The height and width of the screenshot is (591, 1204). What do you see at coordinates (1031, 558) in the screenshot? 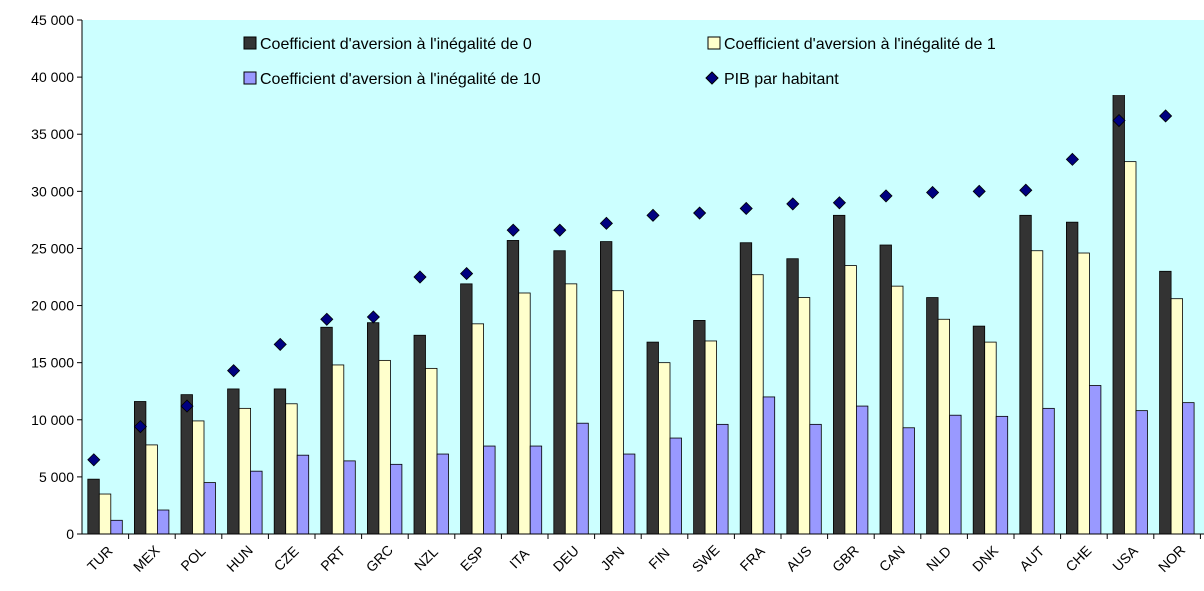
I see `x-tick-label-aut: AUT` at bounding box center [1031, 558].